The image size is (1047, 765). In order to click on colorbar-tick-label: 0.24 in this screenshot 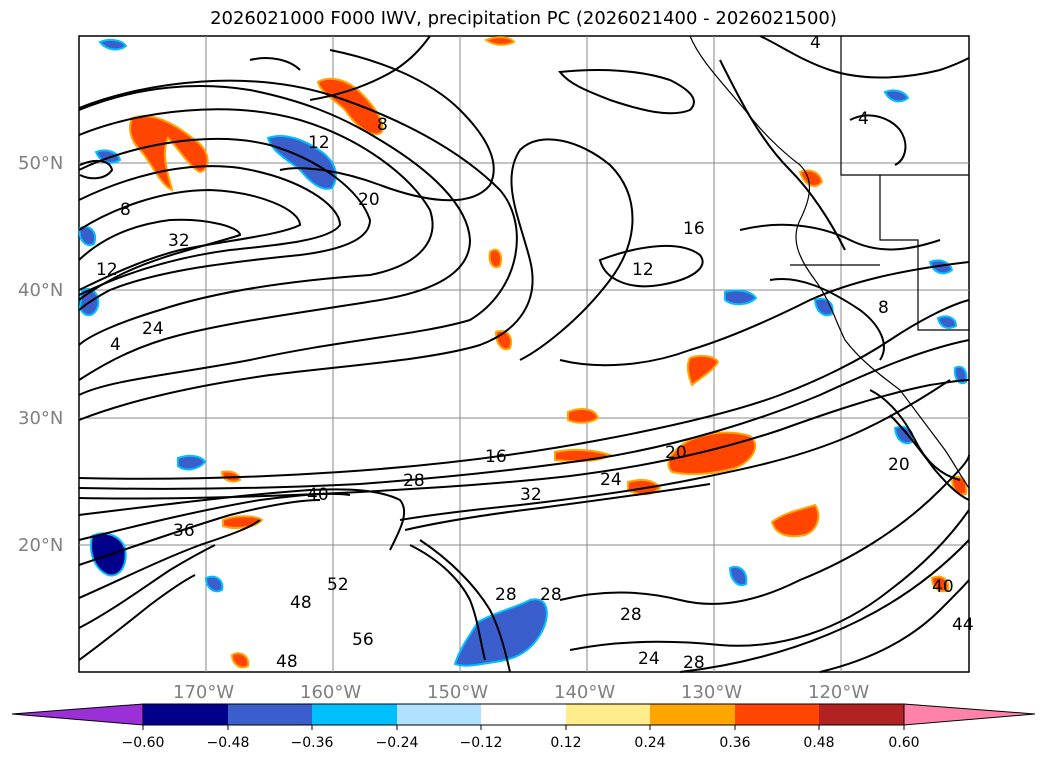, I will do `click(649, 743)`.